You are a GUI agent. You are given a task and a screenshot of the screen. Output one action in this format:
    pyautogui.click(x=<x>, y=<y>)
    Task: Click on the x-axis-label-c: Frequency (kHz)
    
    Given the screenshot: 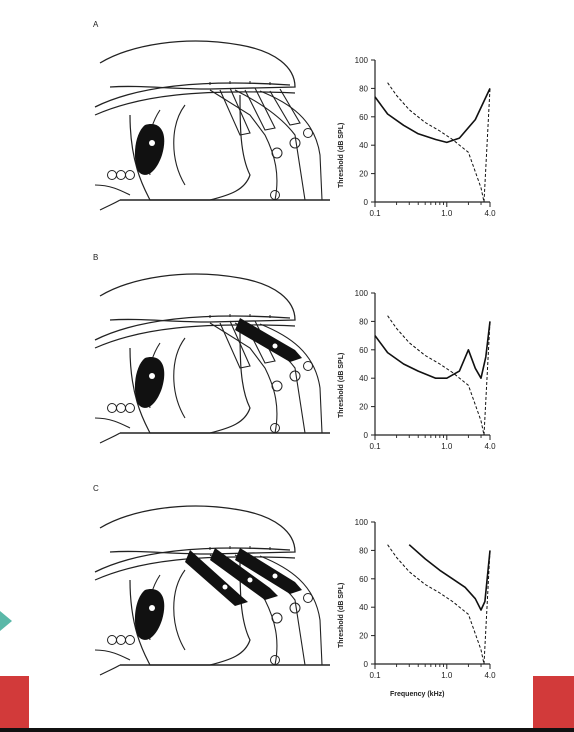 What is the action you would take?
    pyautogui.click(x=417, y=694)
    